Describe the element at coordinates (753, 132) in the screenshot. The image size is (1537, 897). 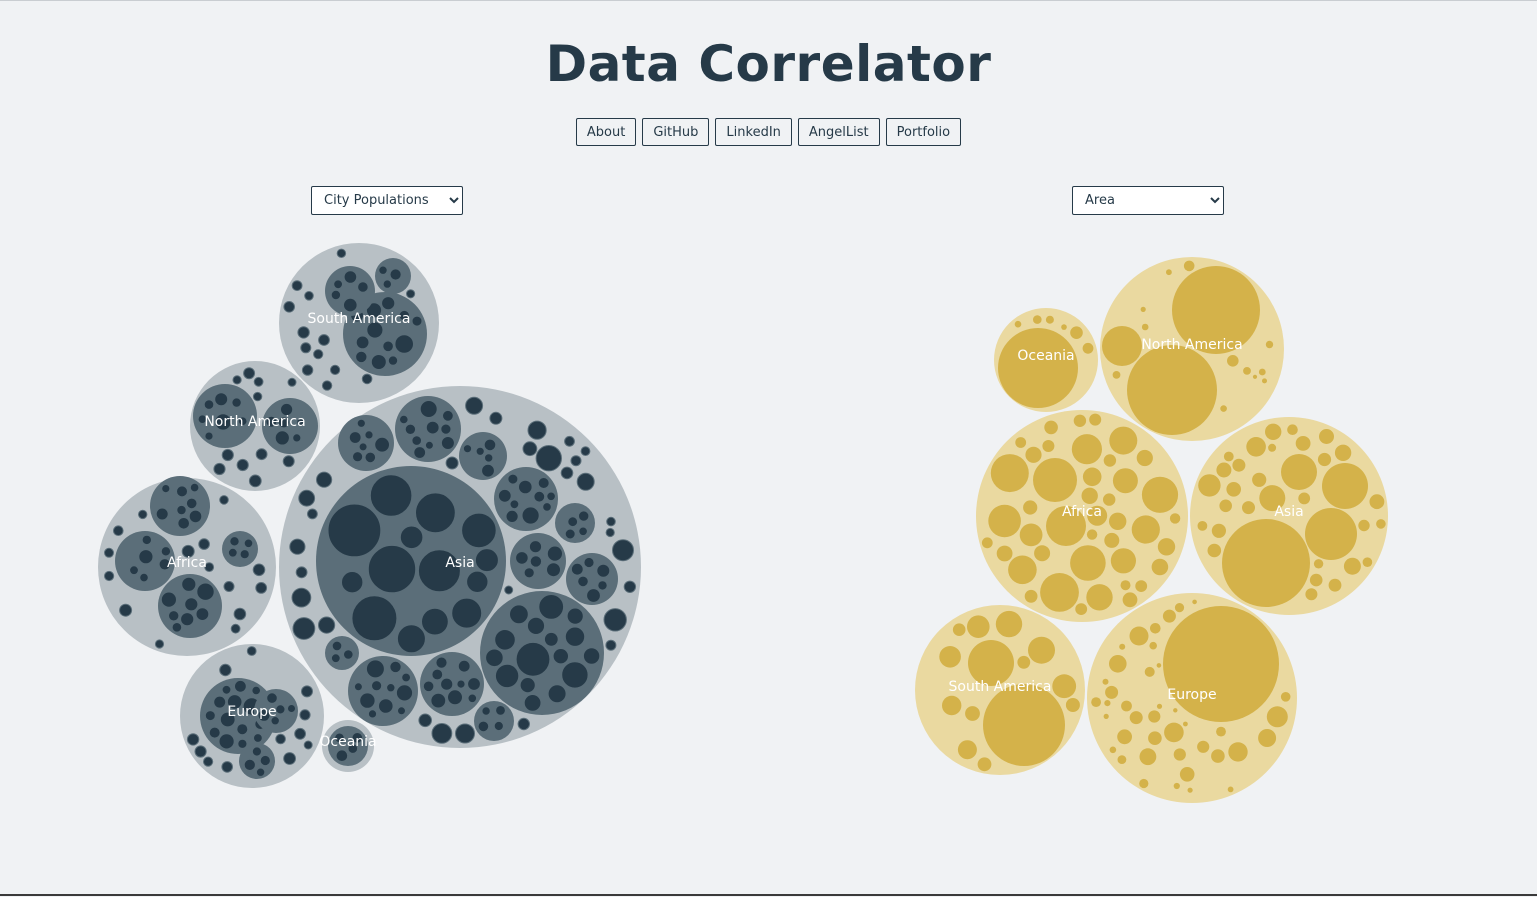
I see `linkedin-button: LinkedIn` at that location.